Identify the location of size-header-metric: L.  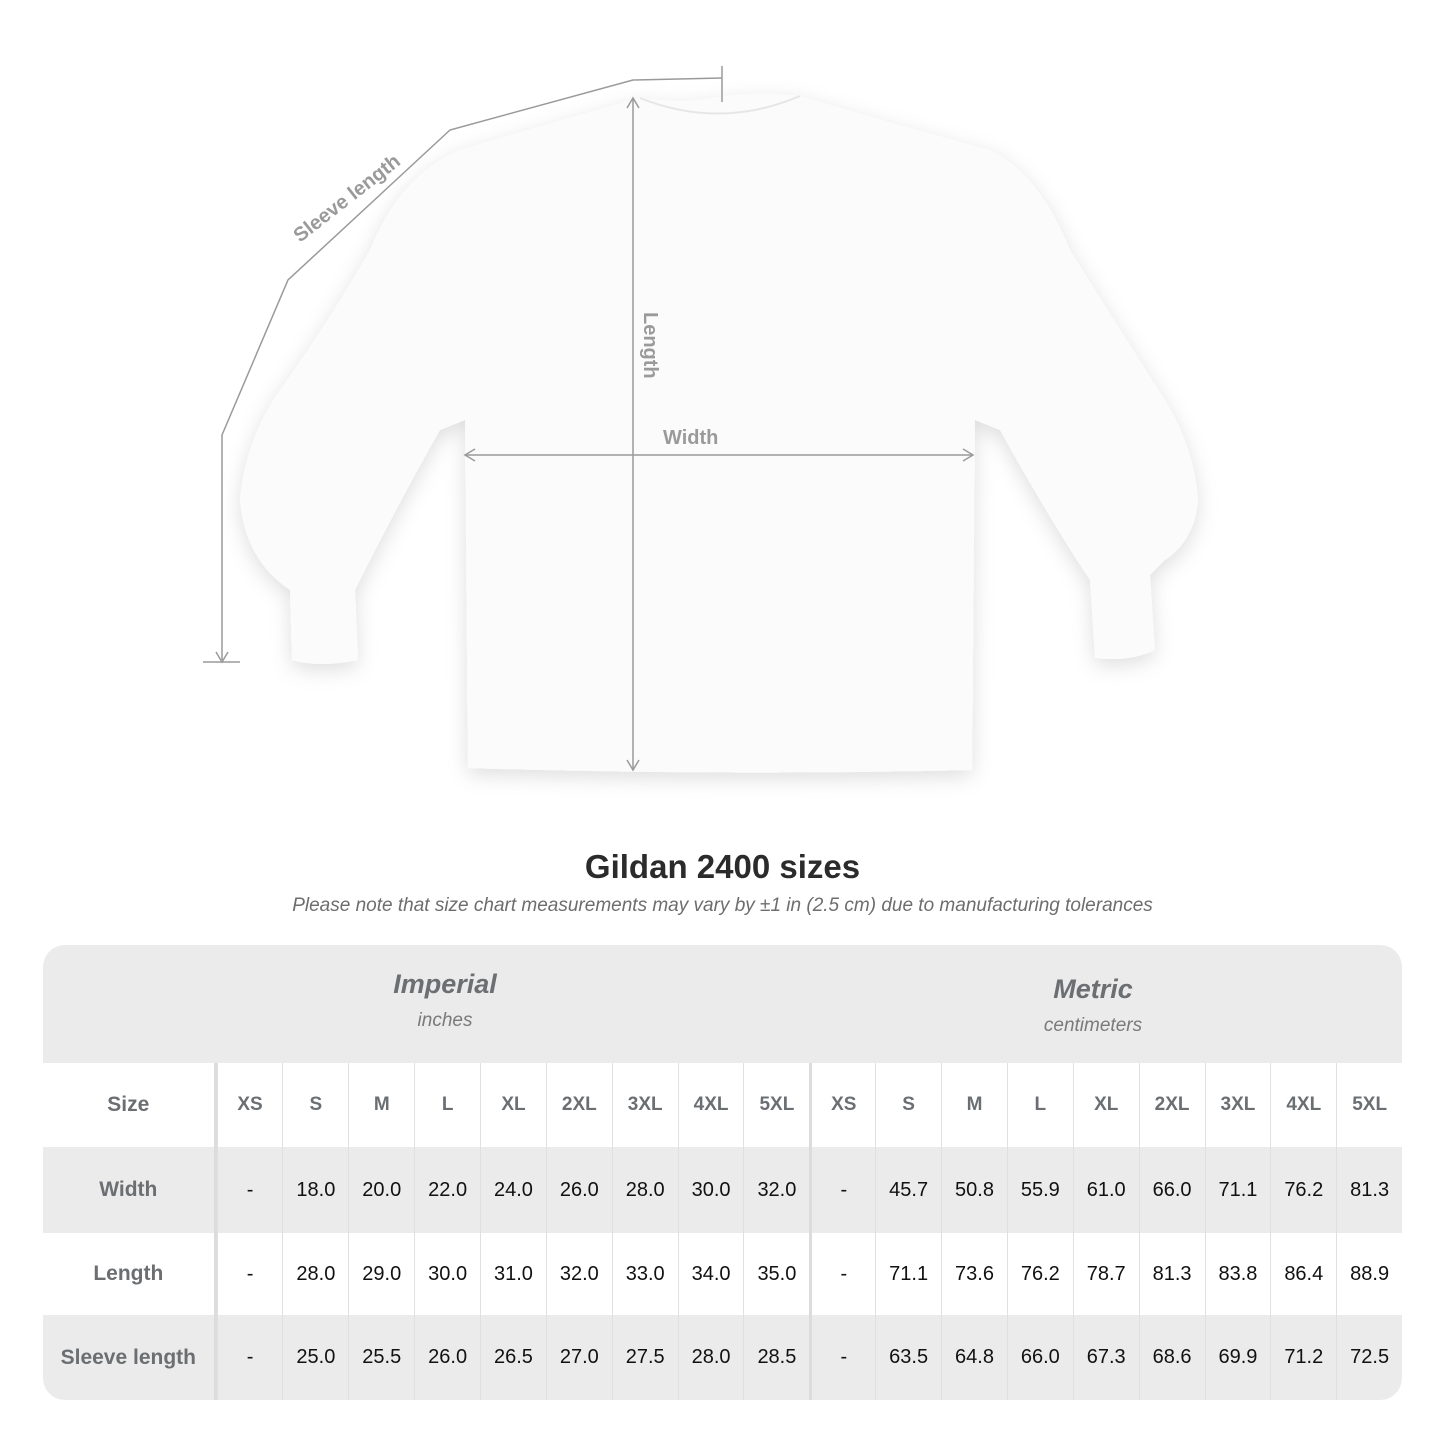
(1039, 1105).